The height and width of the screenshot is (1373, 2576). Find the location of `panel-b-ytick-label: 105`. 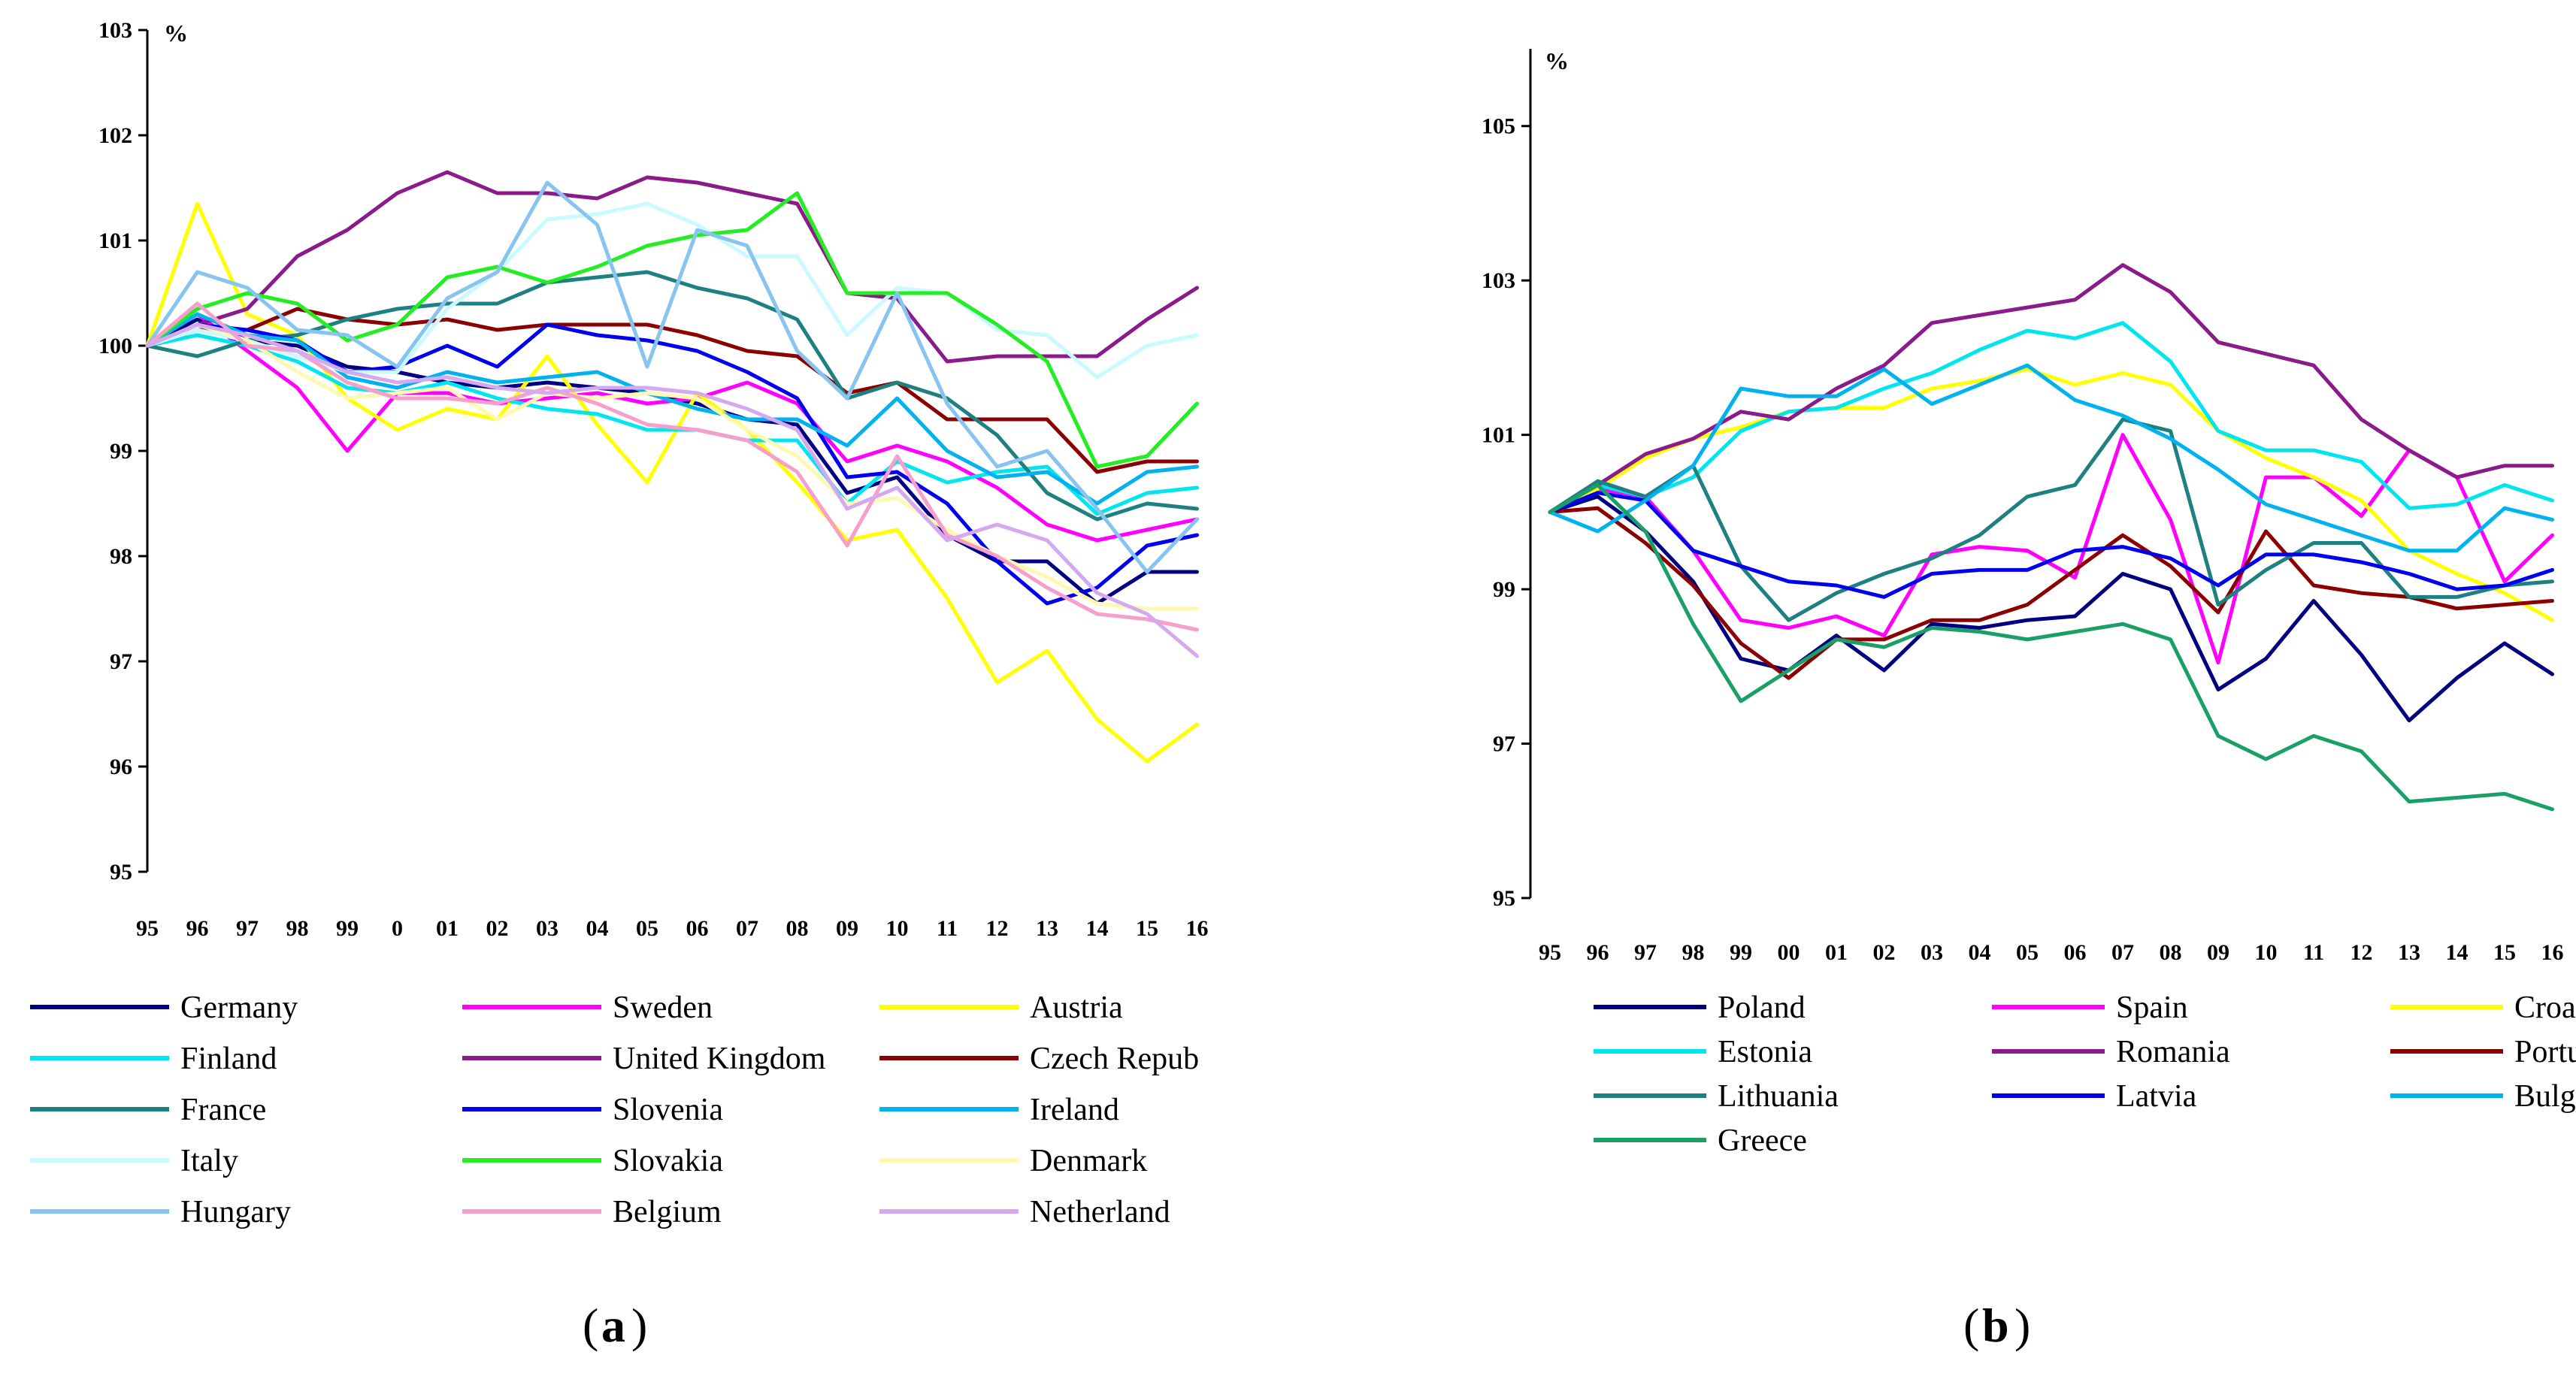

panel-b-ytick-label: 105 is located at coordinates (1498, 127).